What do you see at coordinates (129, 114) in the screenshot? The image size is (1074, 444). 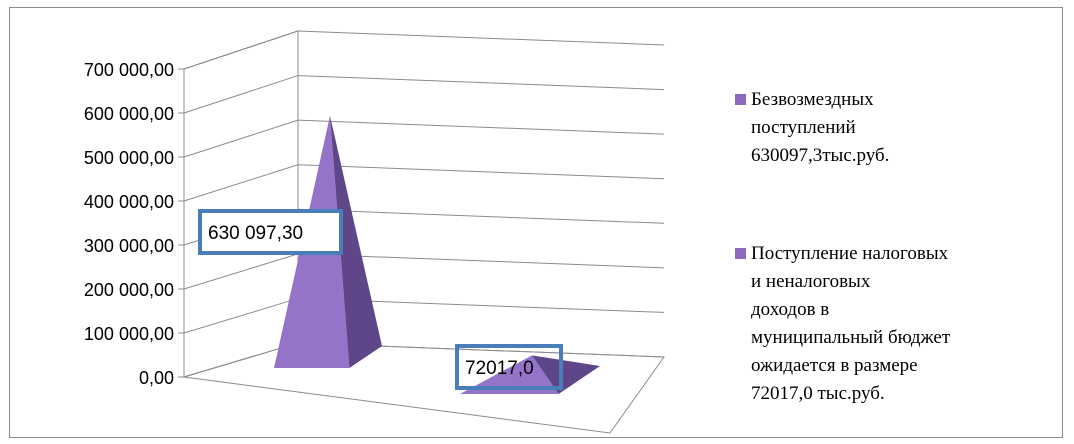 I see `y-tick-label: 600 000,00` at bounding box center [129, 114].